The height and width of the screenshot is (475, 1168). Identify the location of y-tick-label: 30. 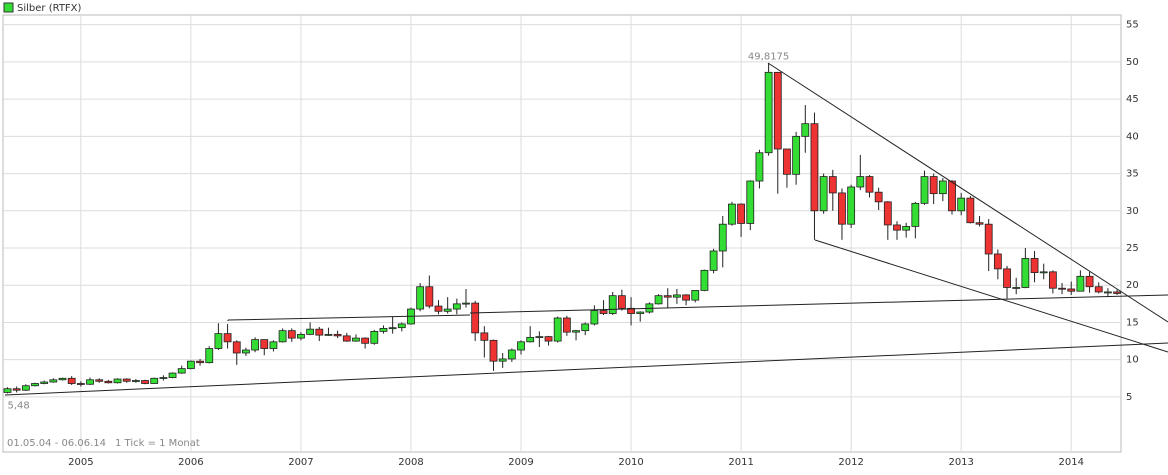
(1132, 211).